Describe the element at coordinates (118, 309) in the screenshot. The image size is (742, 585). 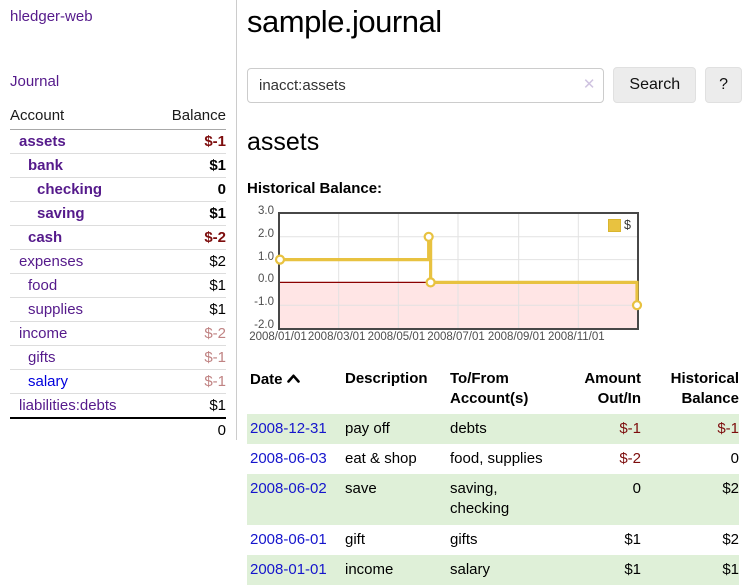
I see `account-row: supplies $1` at that location.